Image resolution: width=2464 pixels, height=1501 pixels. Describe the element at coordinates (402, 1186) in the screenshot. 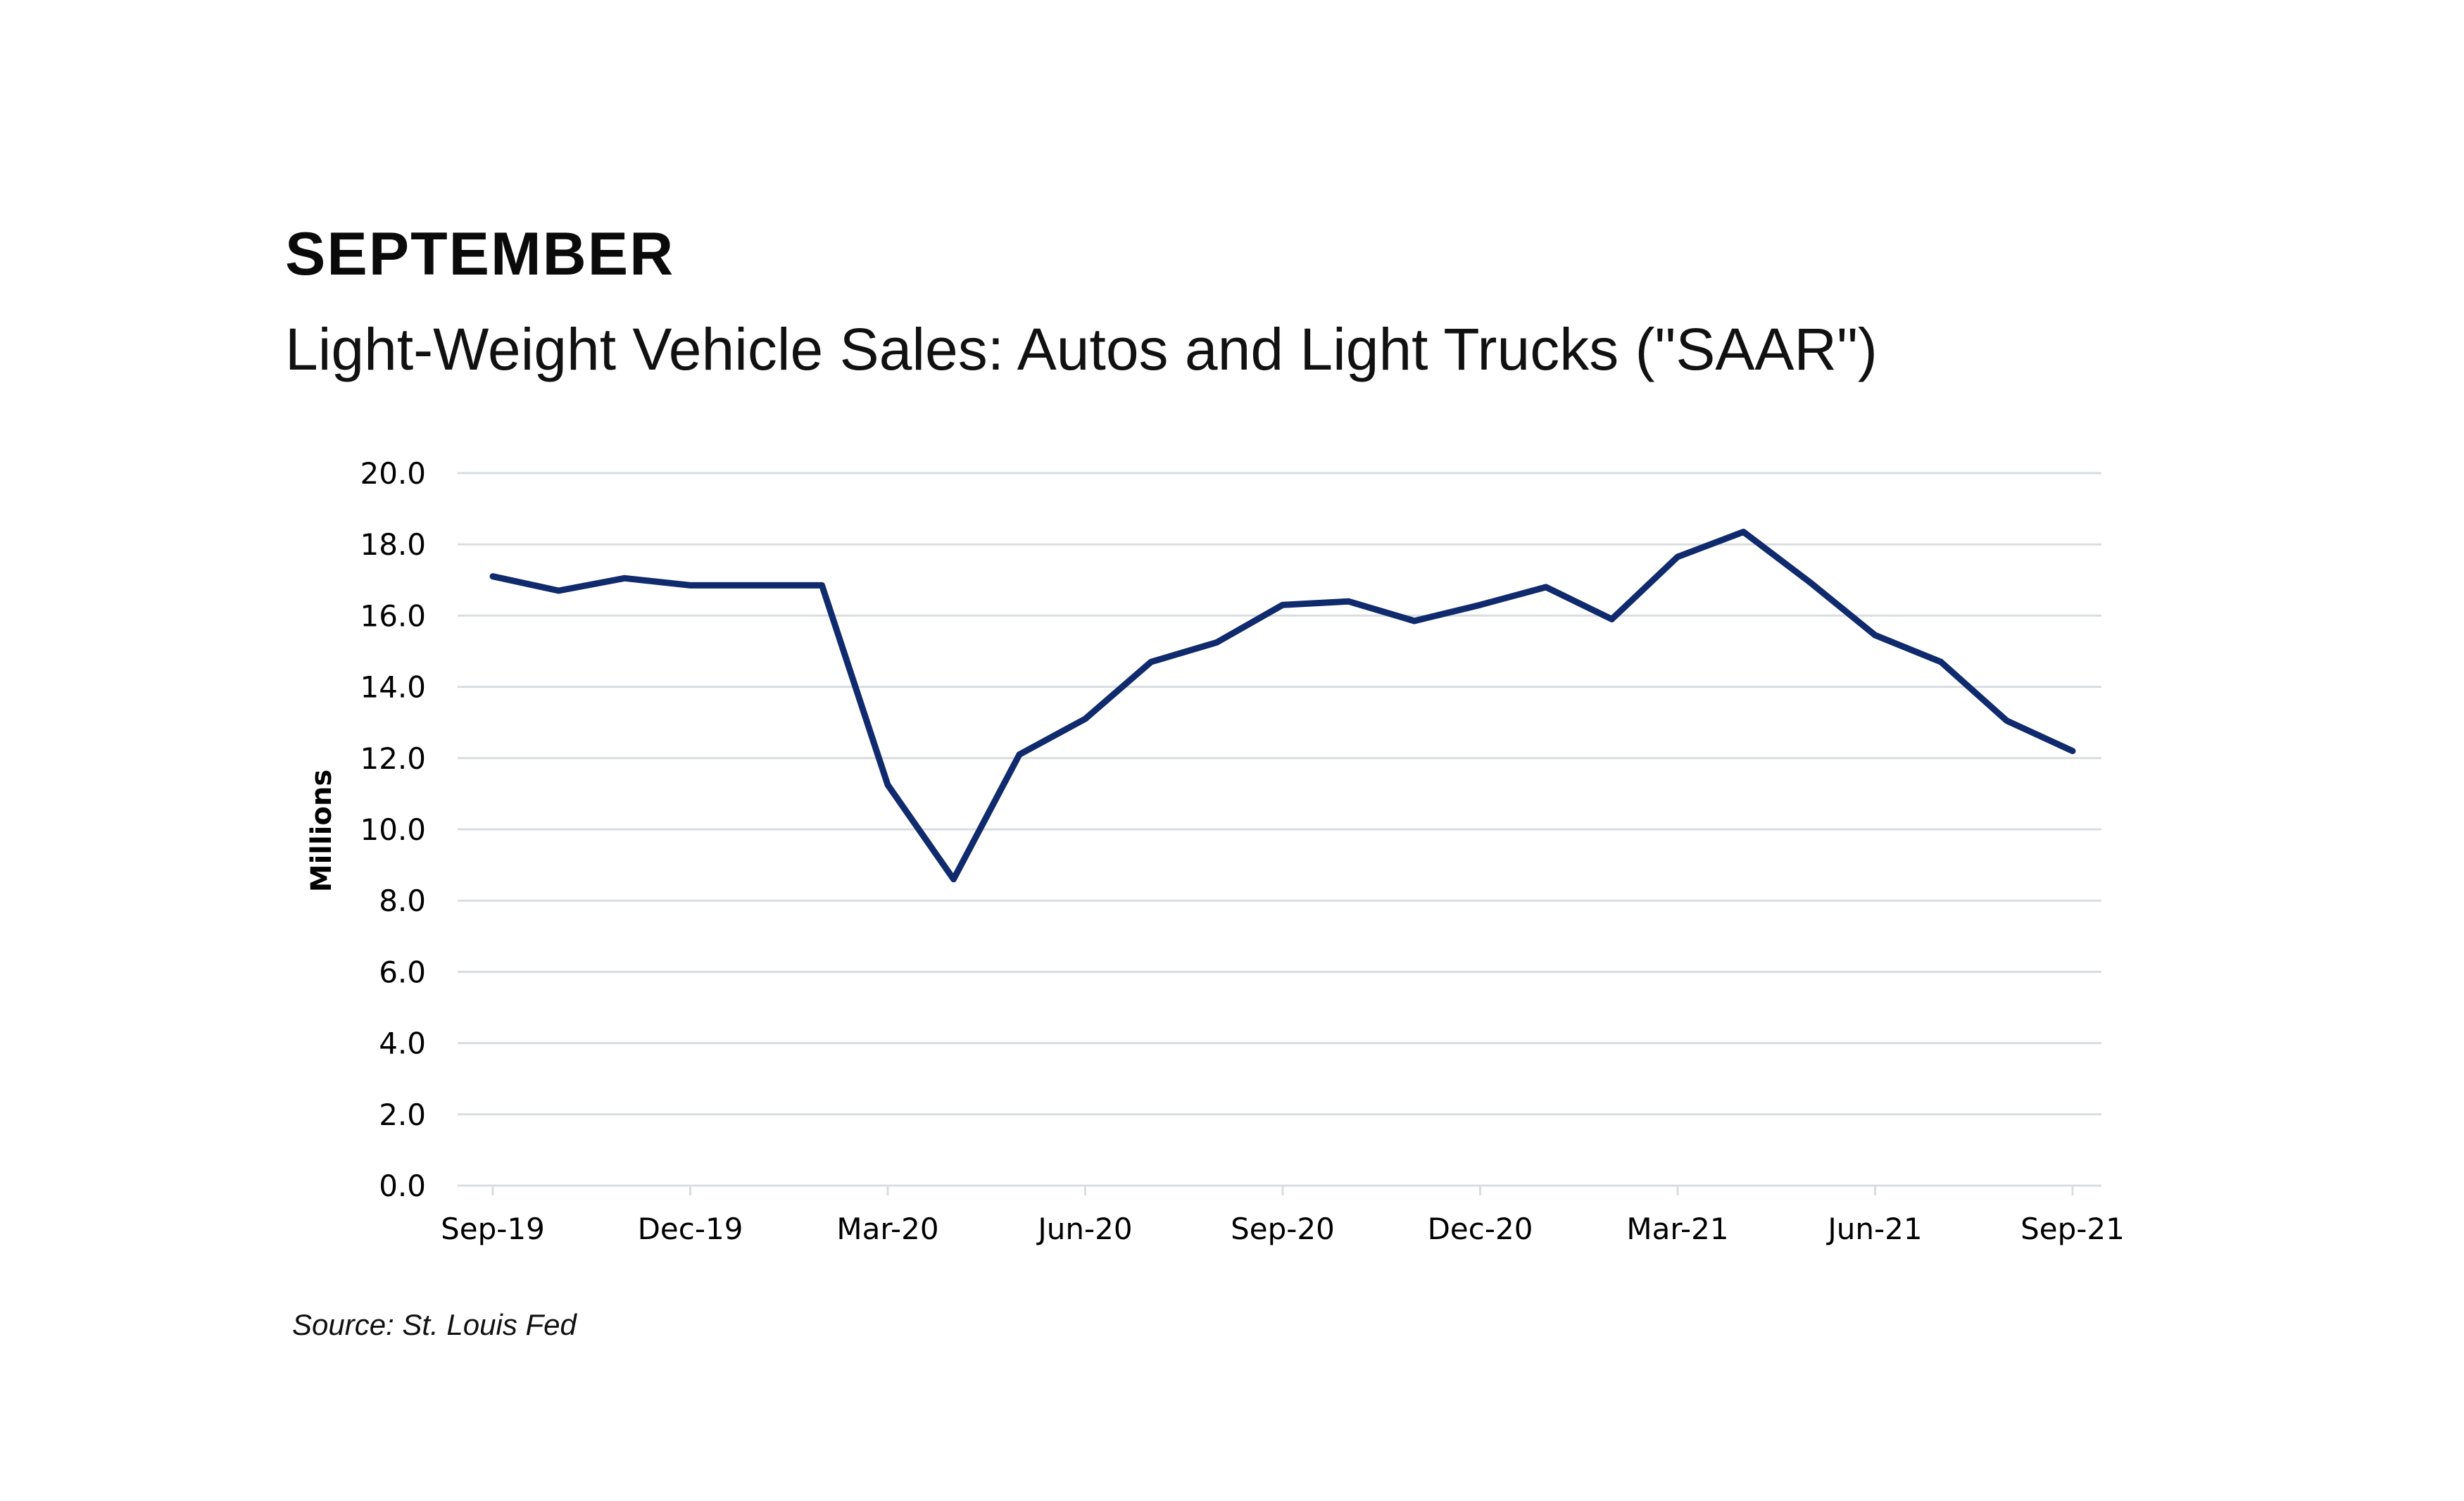

I see `y-tick-label: 0.0` at that location.